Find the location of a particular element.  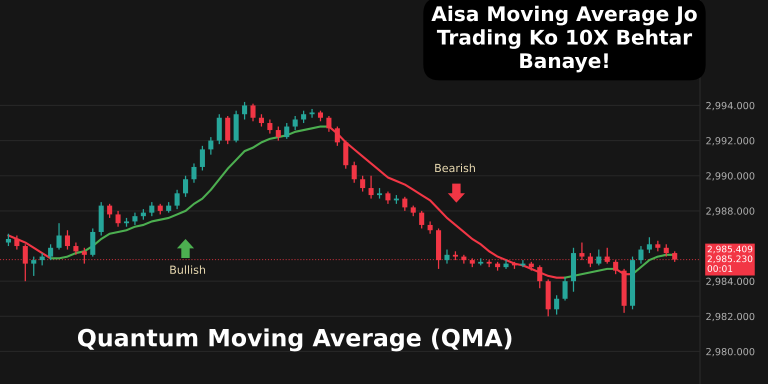

y-tick-label: 2,988.000 is located at coordinates (730, 211).